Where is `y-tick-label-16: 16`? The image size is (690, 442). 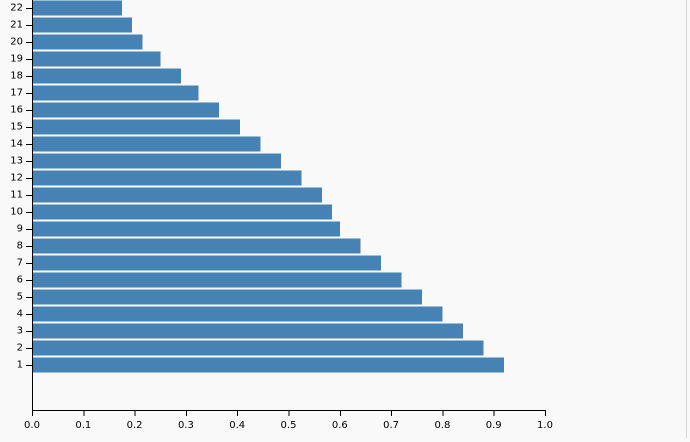 y-tick-label-16: 16 is located at coordinates (16, 110).